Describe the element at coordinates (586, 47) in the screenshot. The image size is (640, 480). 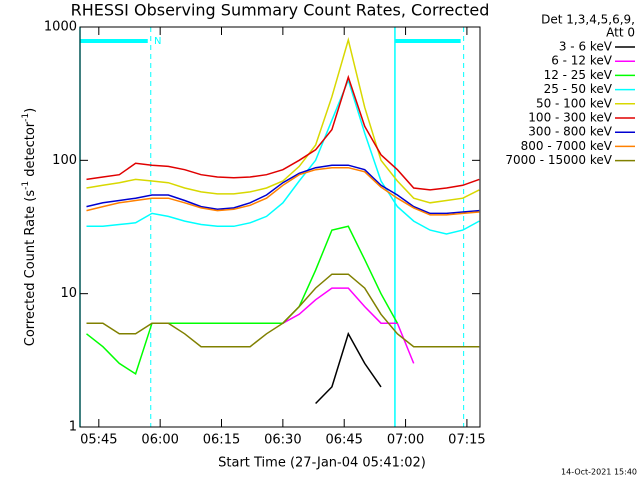
I see `legend-label: 3 - 6 keV` at that location.